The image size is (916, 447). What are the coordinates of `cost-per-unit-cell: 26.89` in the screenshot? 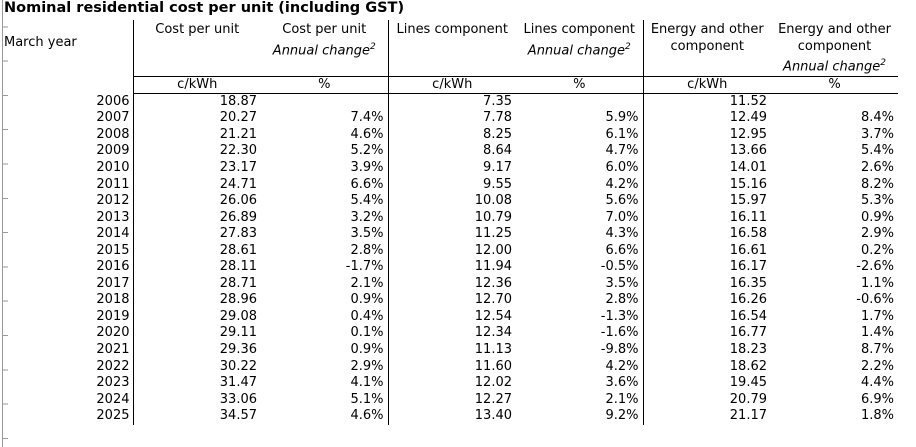 It's located at (238, 217).